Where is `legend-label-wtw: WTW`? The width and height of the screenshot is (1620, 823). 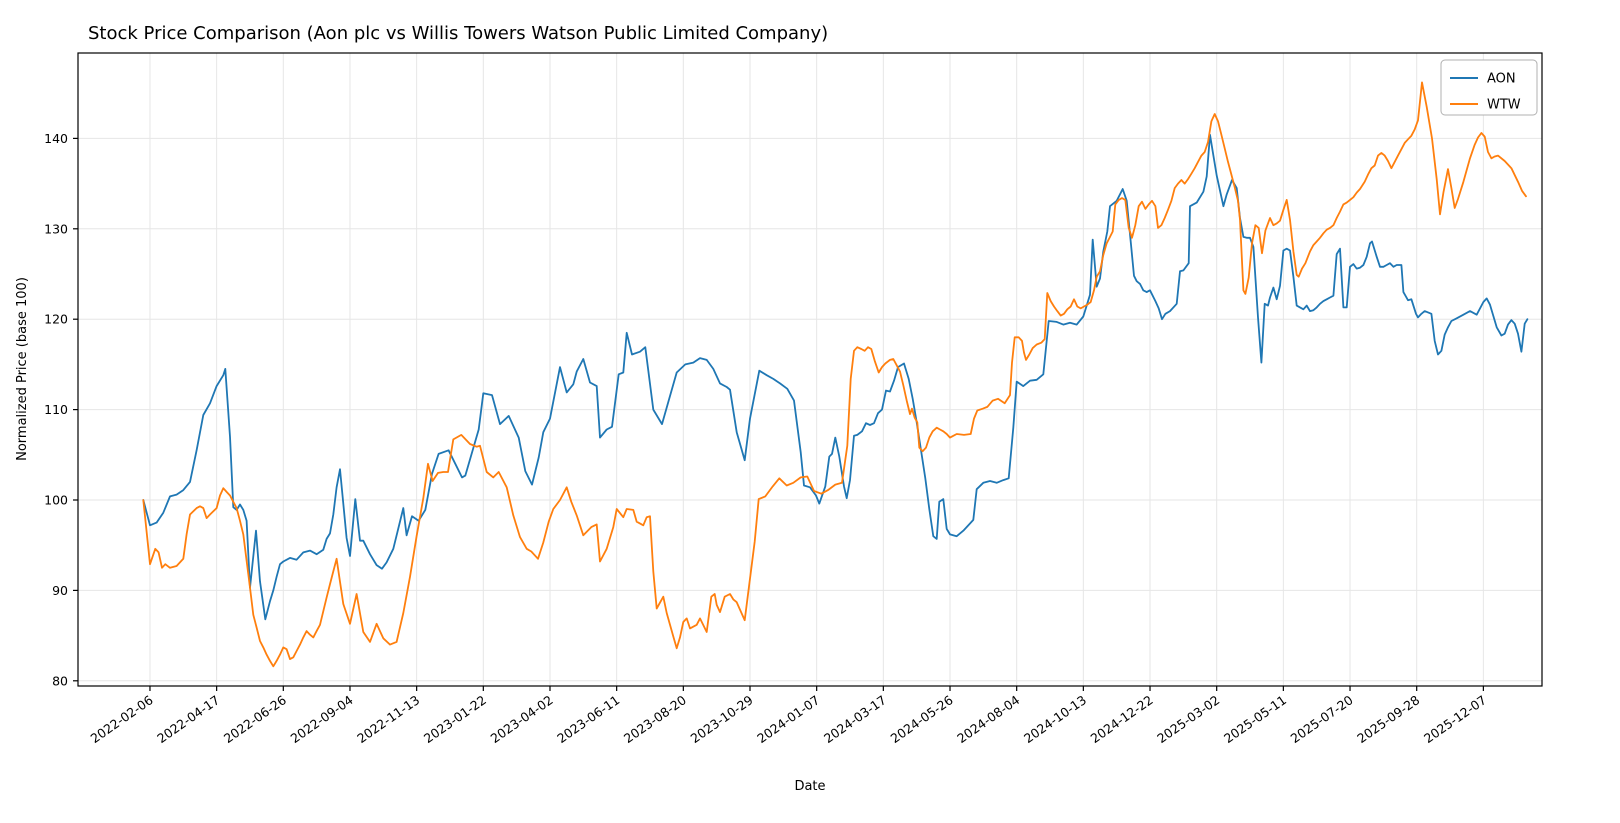
legend-label-wtw: WTW is located at coordinates (1504, 105).